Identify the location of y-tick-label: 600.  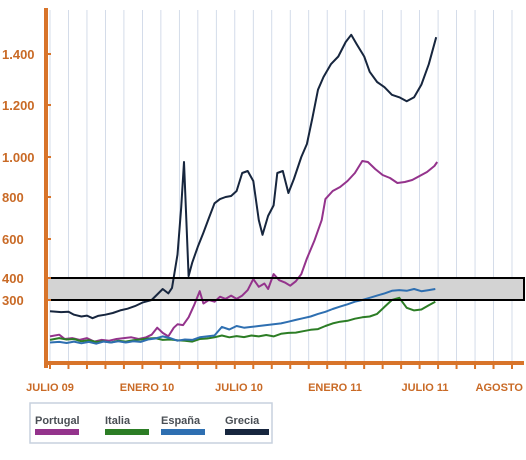
(13, 239).